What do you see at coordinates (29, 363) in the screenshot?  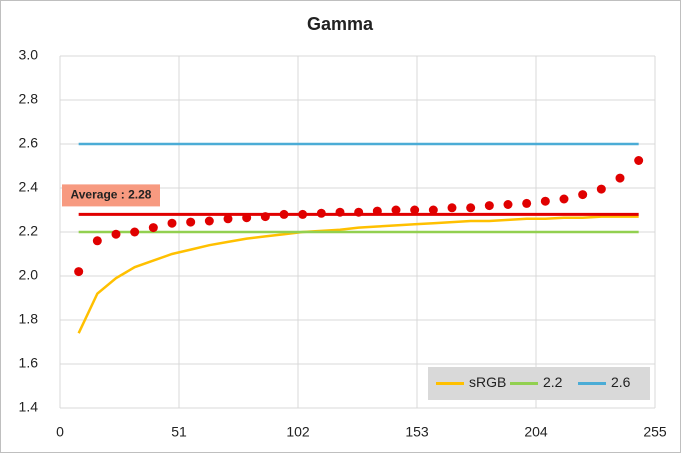 I see `y-tick-label: 1.6` at bounding box center [29, 363].